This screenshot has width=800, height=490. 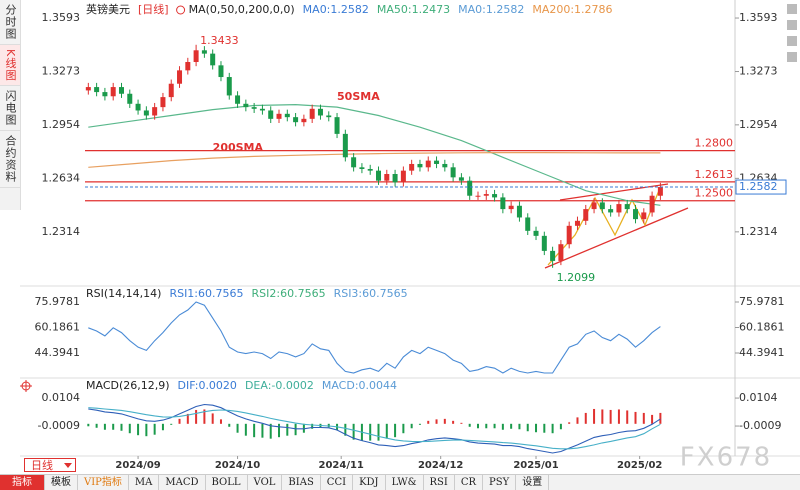 I want to click on watermark: FX678, so click(x=726, y=458).